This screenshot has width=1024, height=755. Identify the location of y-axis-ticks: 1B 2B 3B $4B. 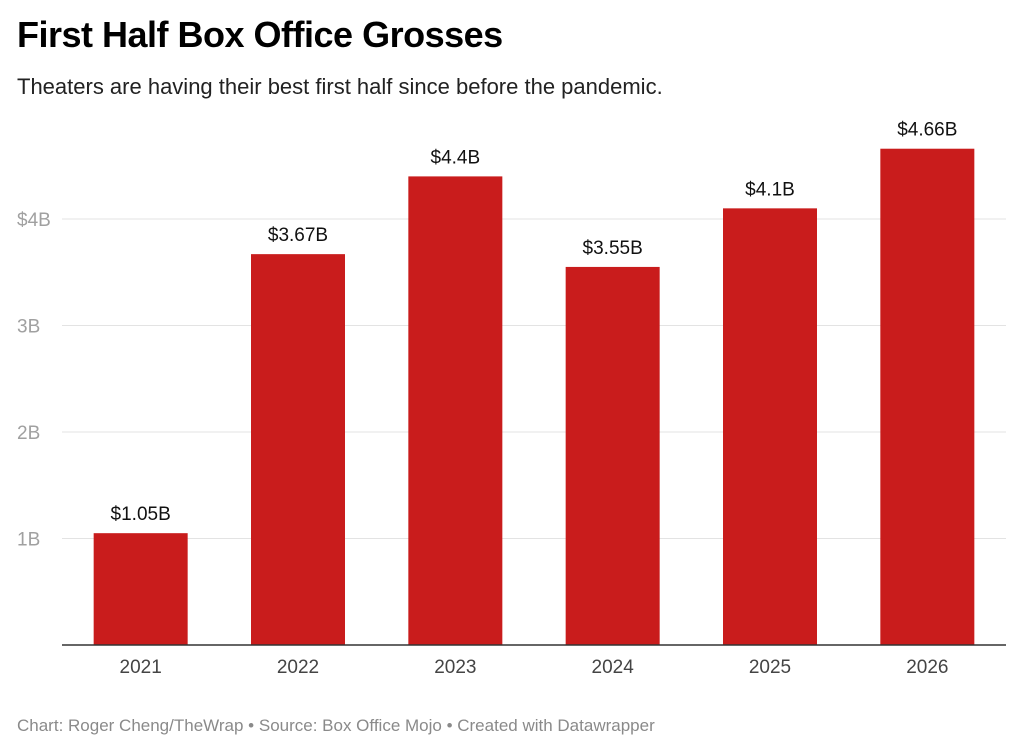
(34, 380).